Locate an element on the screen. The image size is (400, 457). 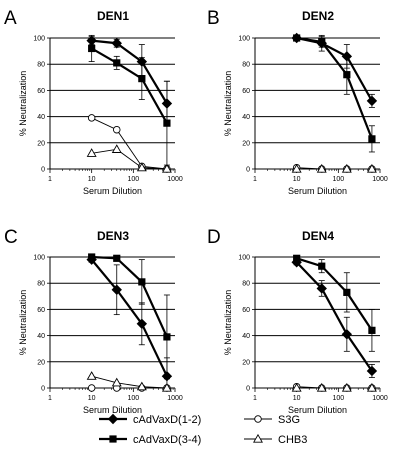
legend-label: cAdVaxD(1-2) is located at coordinates (167, 420).